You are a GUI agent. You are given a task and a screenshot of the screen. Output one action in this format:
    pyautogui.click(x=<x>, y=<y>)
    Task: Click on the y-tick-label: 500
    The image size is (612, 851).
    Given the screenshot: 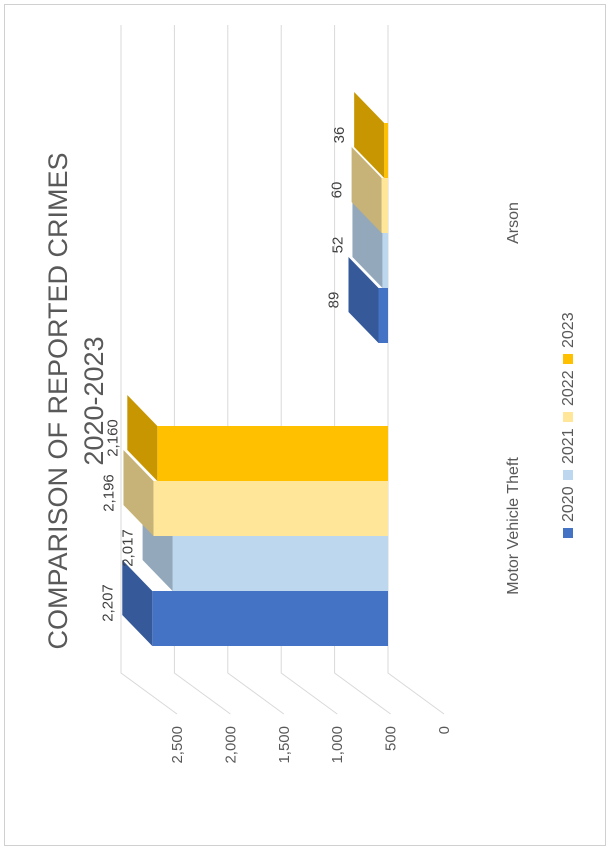 What is the action you would take?
    pyautogui.click(x=391, y=738)
    